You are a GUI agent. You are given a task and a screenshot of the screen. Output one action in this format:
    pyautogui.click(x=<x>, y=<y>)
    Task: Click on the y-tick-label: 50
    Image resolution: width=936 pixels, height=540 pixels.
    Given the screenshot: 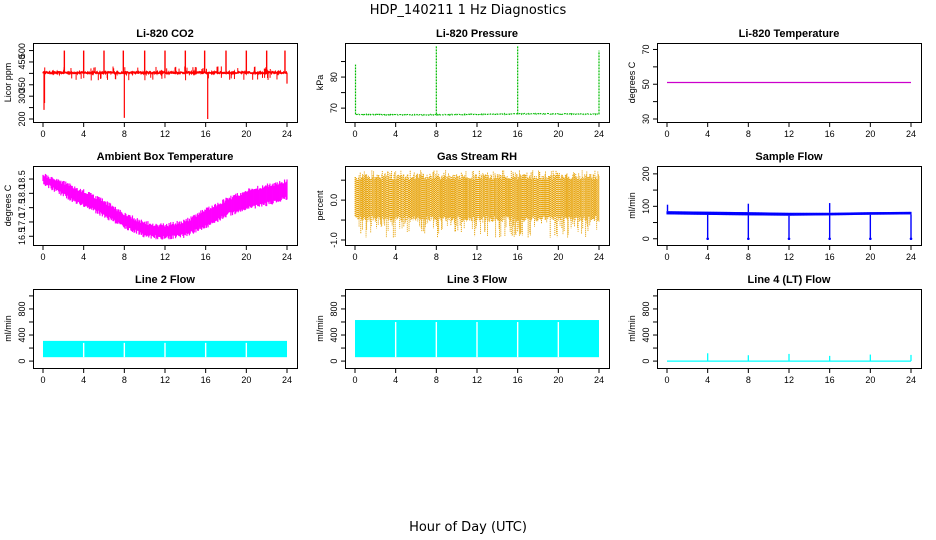 What is the action you would take?
    pyautogui.click(x=646, y=84)
    